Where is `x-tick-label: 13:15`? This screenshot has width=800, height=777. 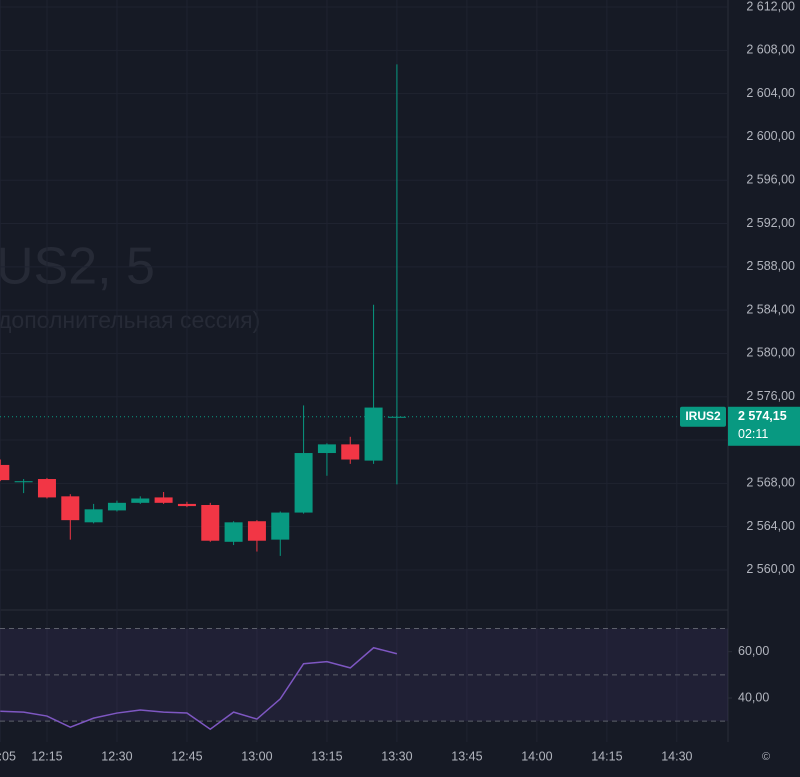
x-tick-label: 13:15 is located at coordinates (326, 756).